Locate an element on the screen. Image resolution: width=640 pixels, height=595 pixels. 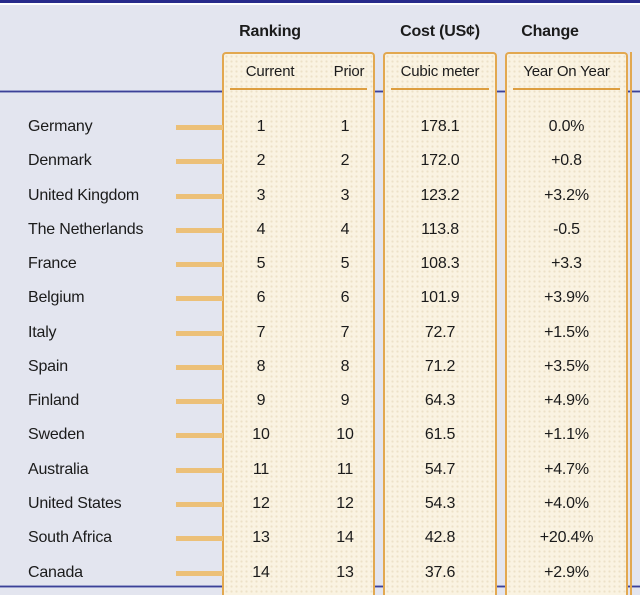
country-label: Sweden is located at coordinates (56, 434).